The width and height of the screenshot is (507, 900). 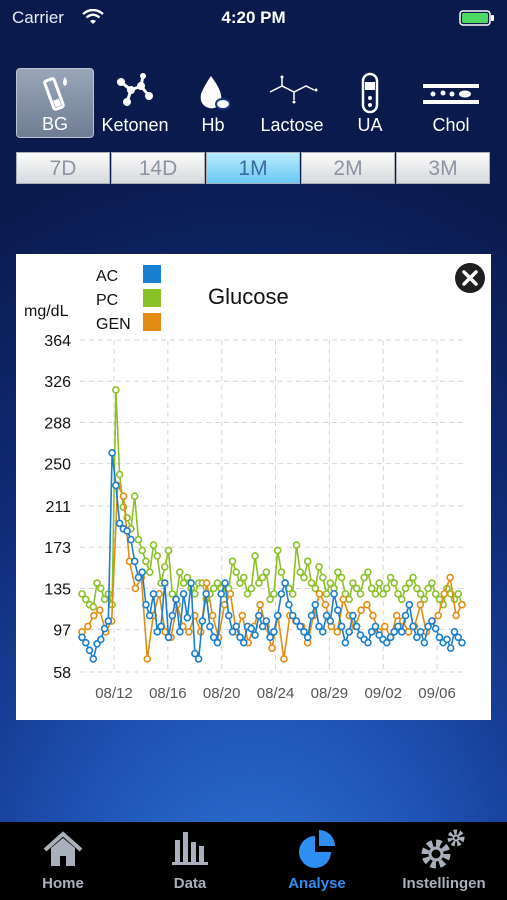 What do you see at coordinates (222, 693) in the screenshot?
I see `x-tick-label: 08/20` at bounding box center [222, 693].